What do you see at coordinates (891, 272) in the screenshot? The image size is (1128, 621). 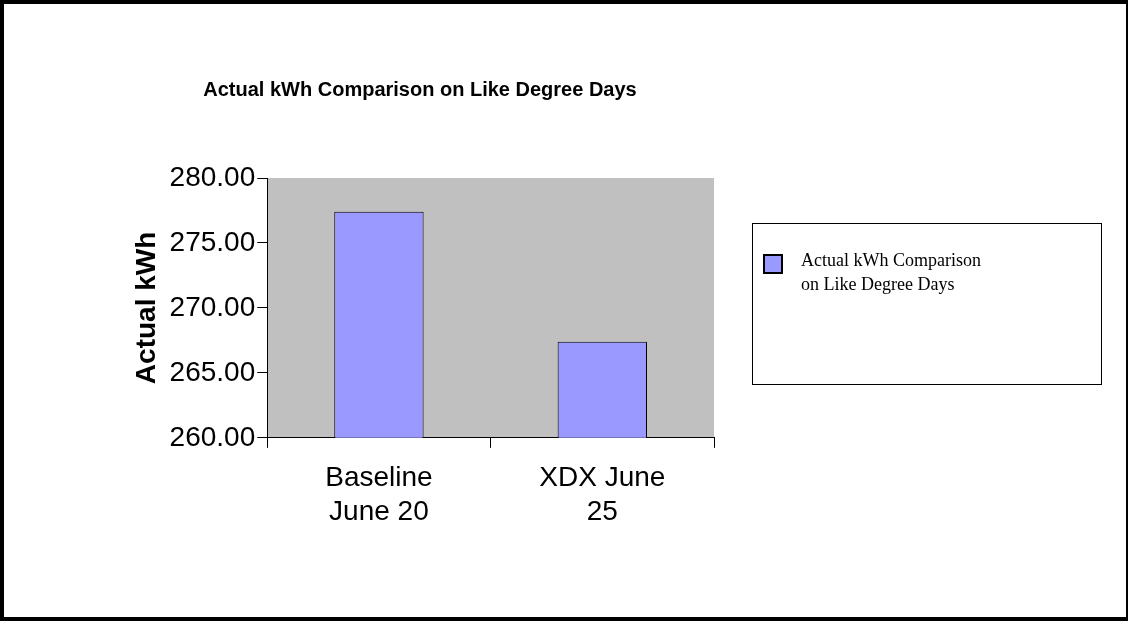 I see `legend-label: Actual kWh Comparison on Like Degree Days` at bounding box center [891, 272].